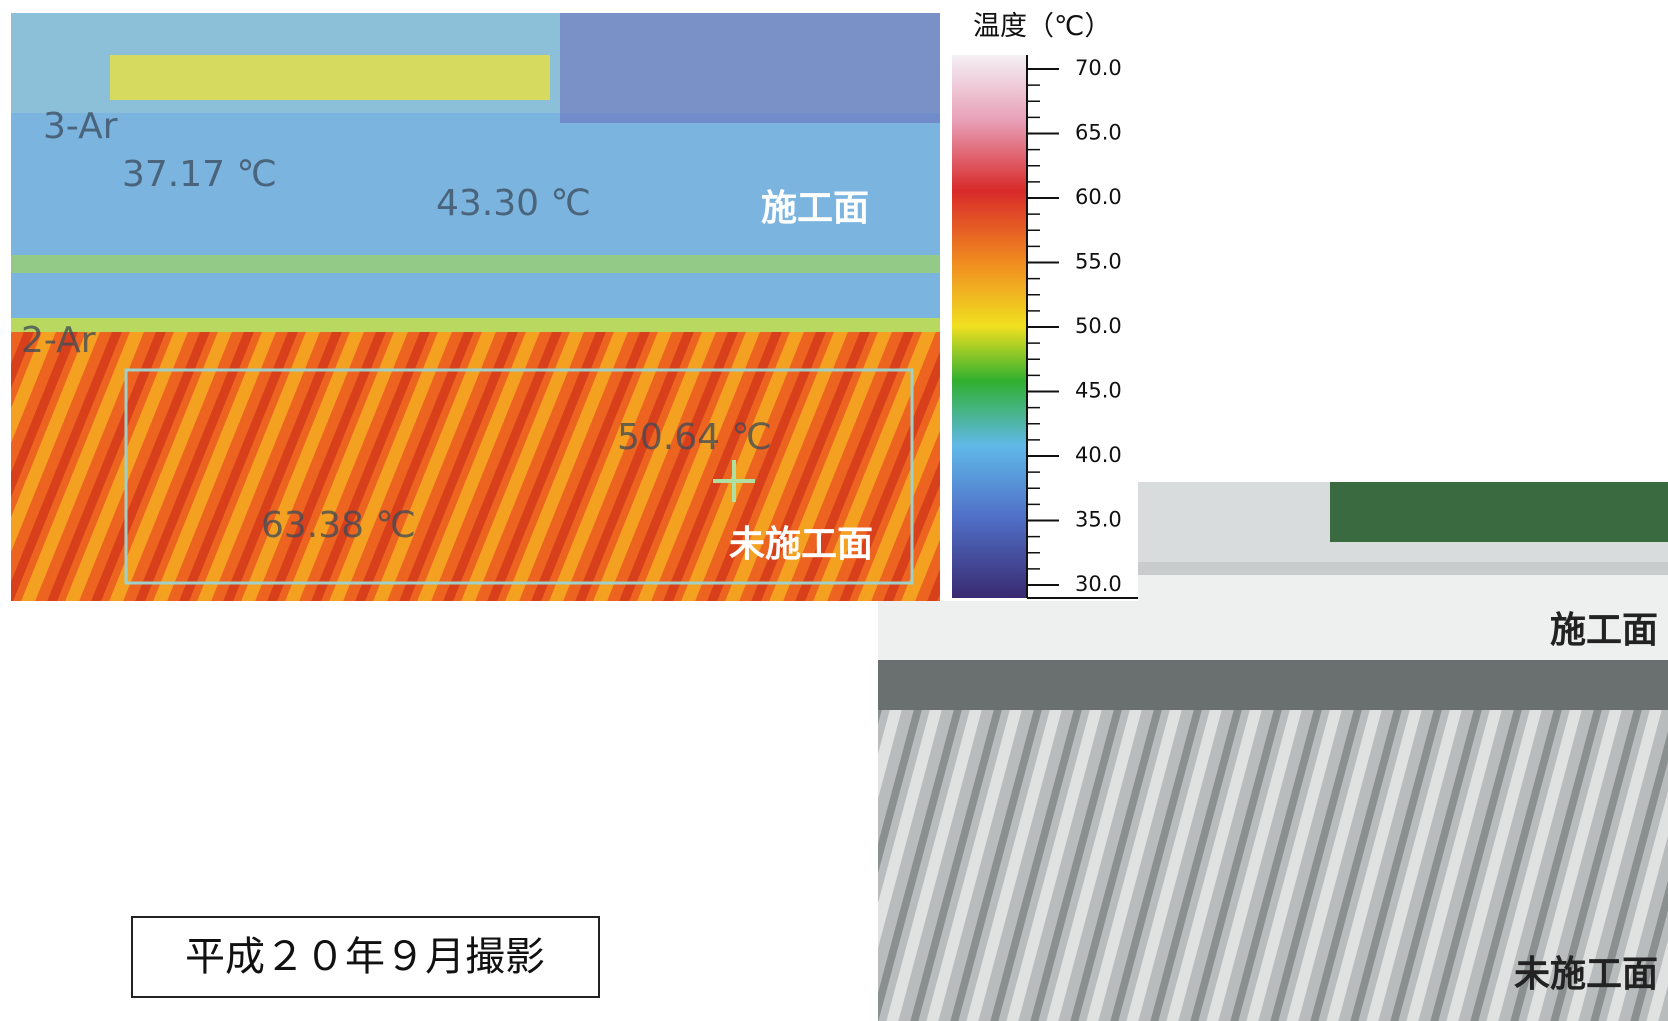 The height and width of the screenshot is (1021, 1668). What do you see at coordinates (1098, 584) in the screenshot?
I see `scale-tick-label: 30.0` at bounding box center [1098, 584].